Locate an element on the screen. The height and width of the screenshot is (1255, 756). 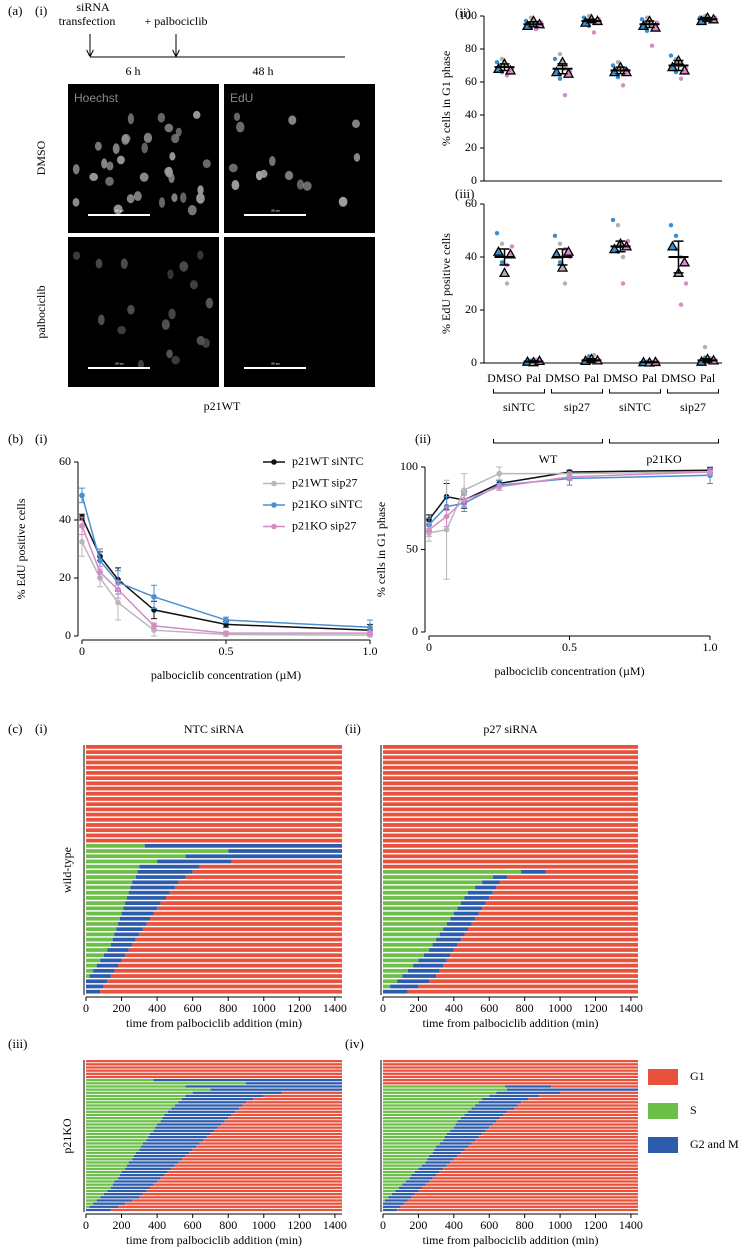
x-tick-label: Pal is located at coordinates (650, 378).